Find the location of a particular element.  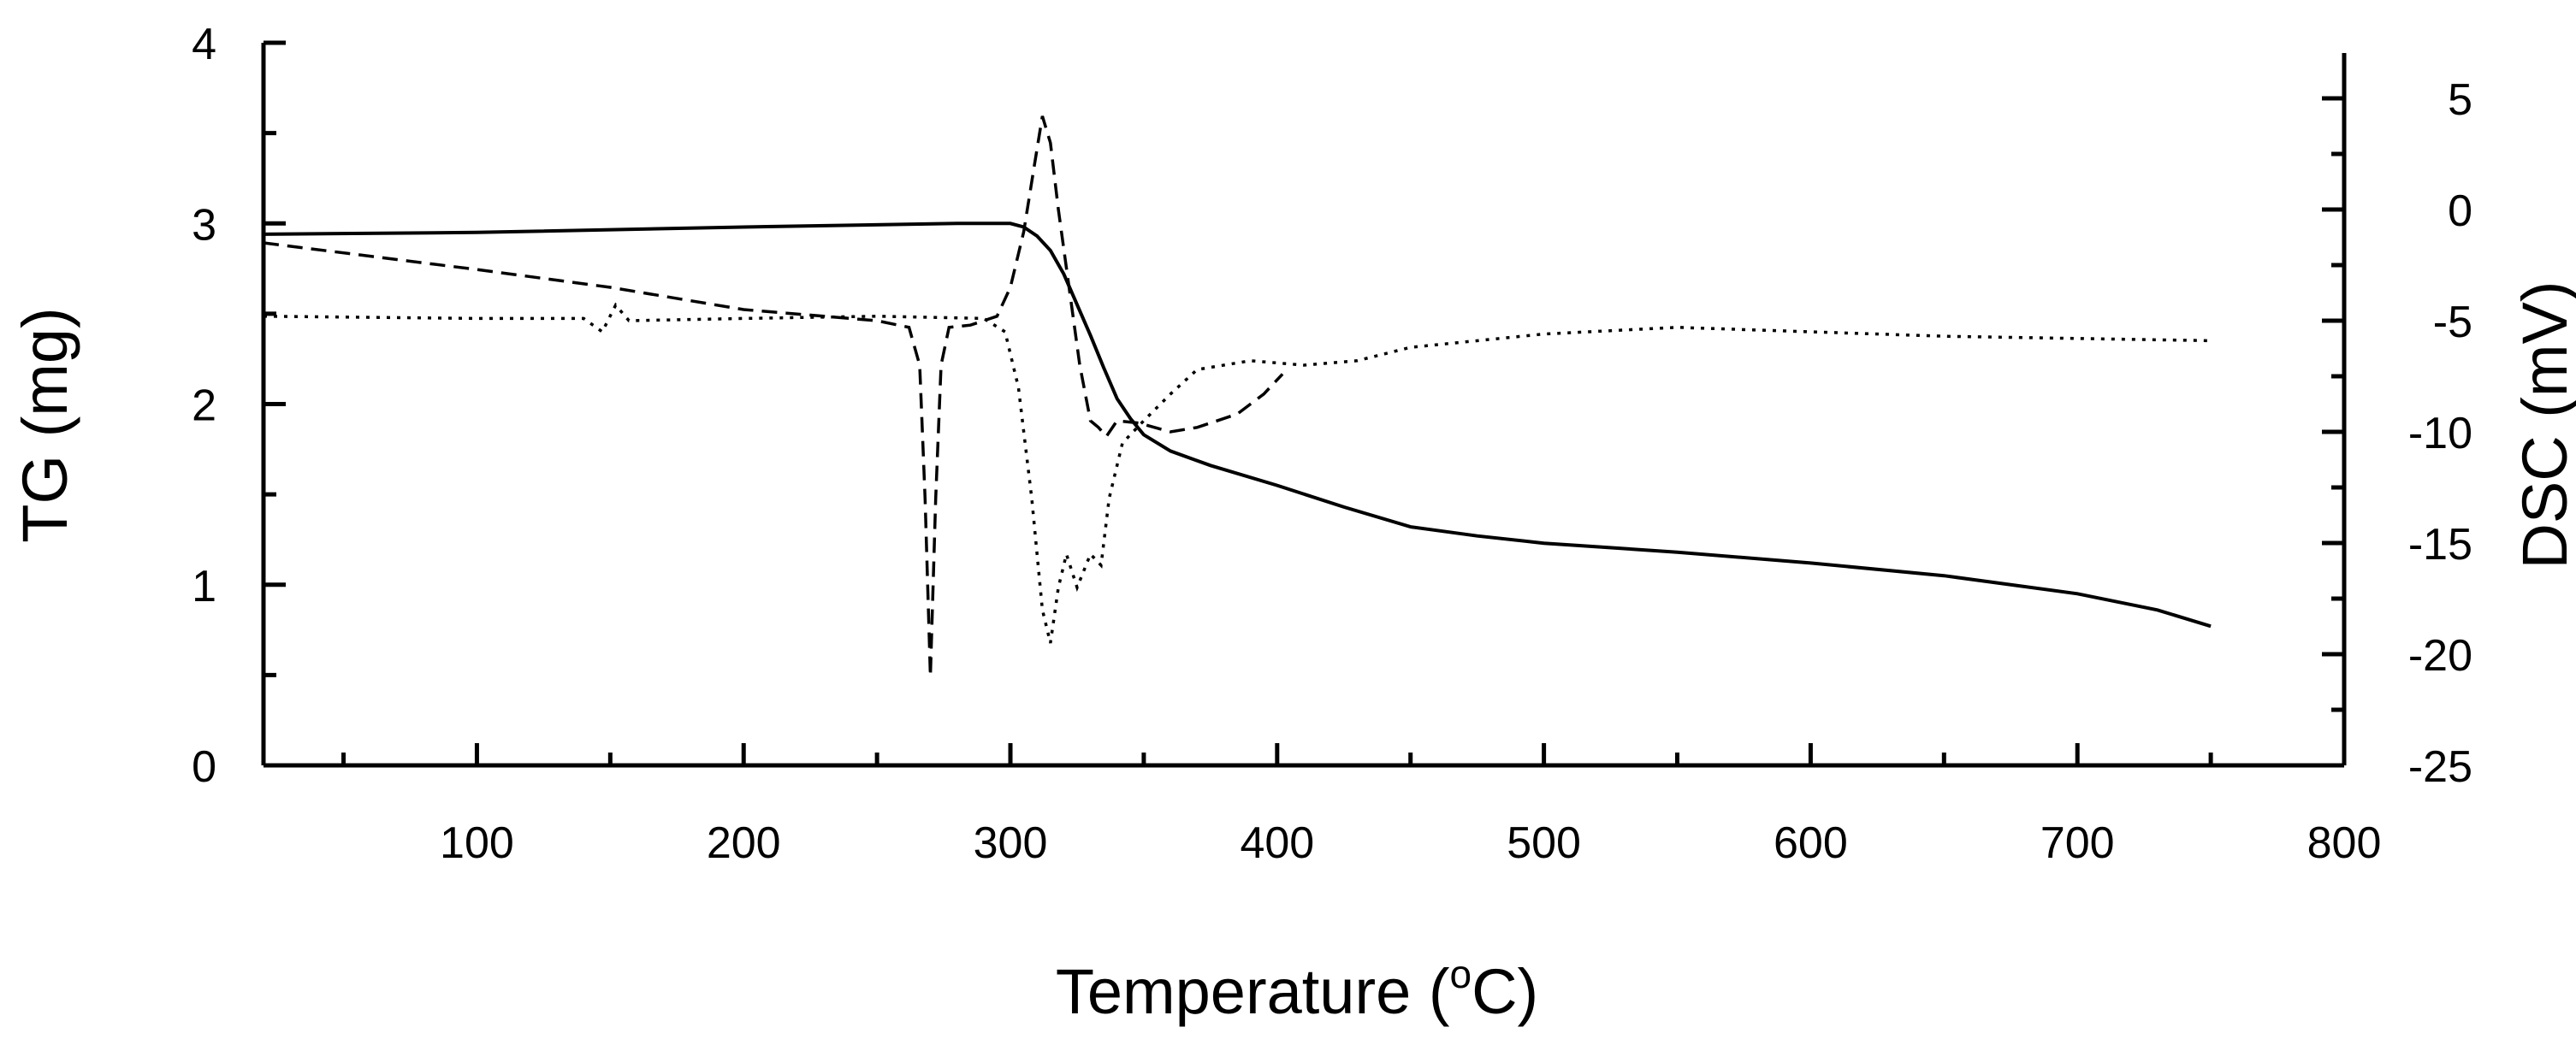

x-axis-title: Temperature (oC) is located at coordinates (1297, 989).